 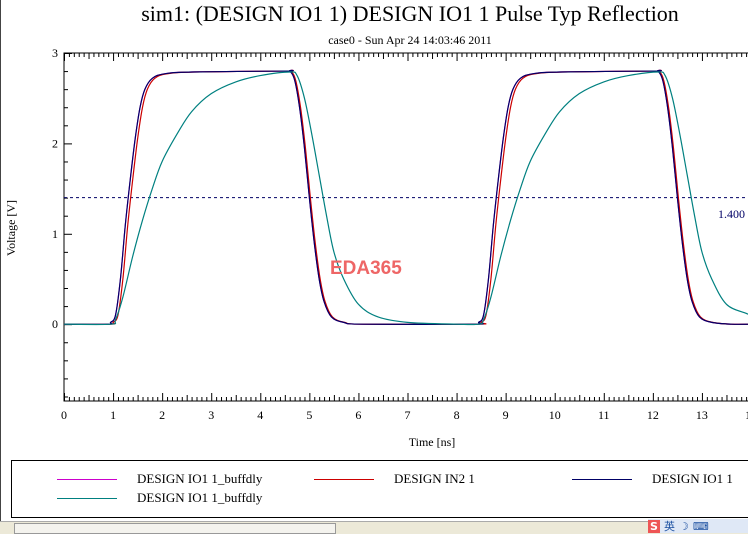 I want to click on legend-item: DESIGN IN2 1, so click(x=394, y=479).